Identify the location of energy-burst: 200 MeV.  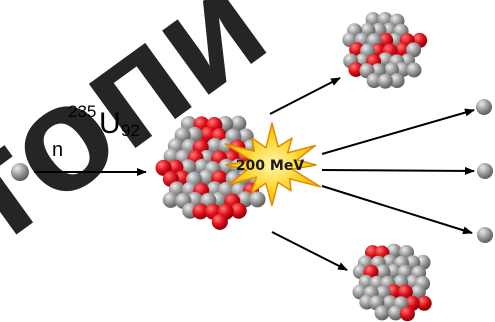
(273, 164).